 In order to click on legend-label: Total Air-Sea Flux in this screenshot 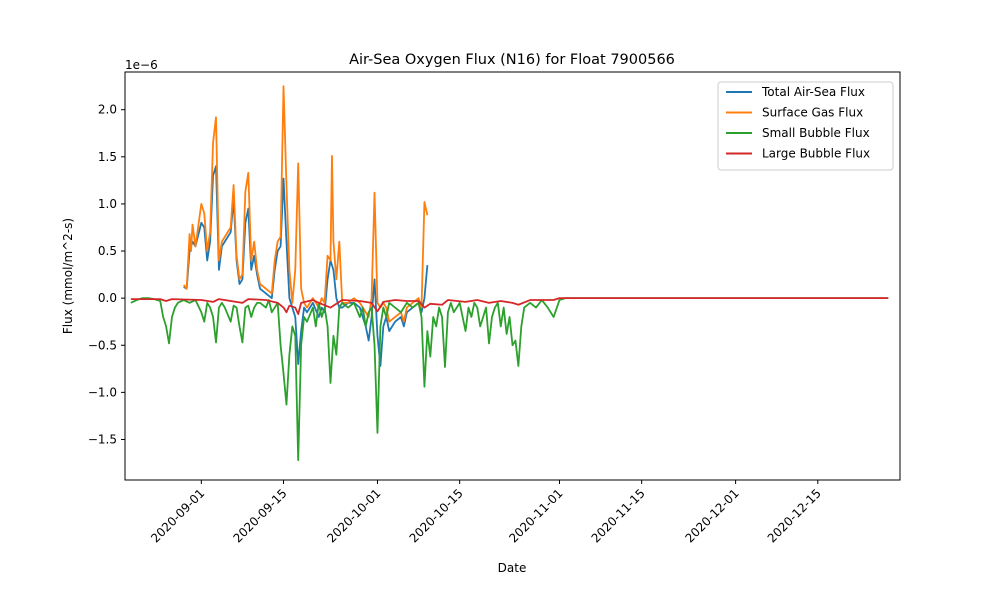, I will do `click(813, 92)`.